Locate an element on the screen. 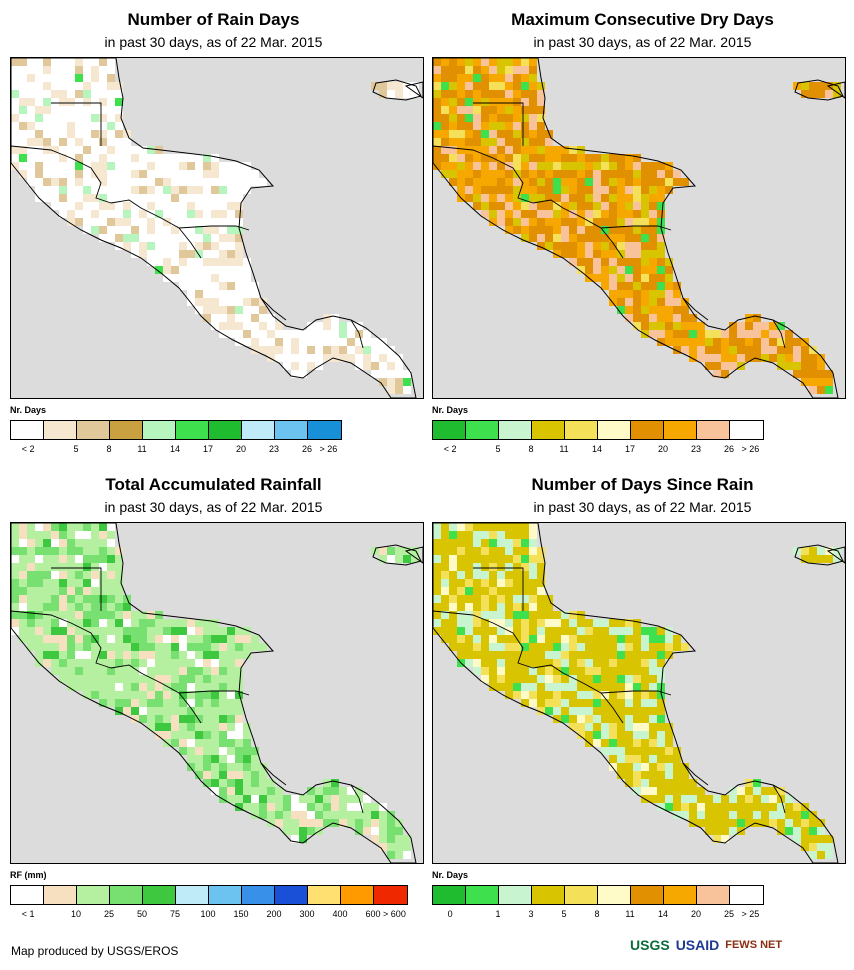 The width and height of the screenshot is (854, 970). legend-label: 100 is located at coordinates (208, 914).